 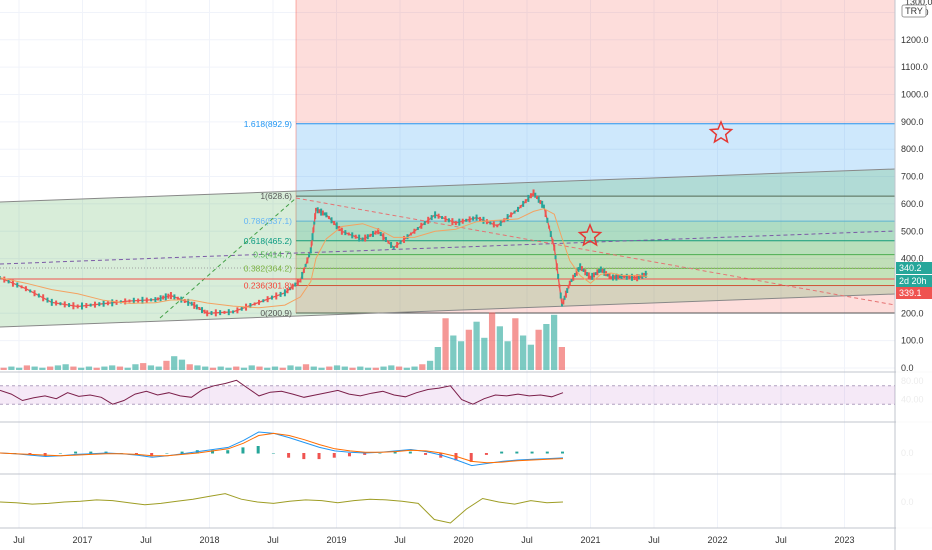 I want to click on price-tick: 400.0, so click(x=912, y=259).